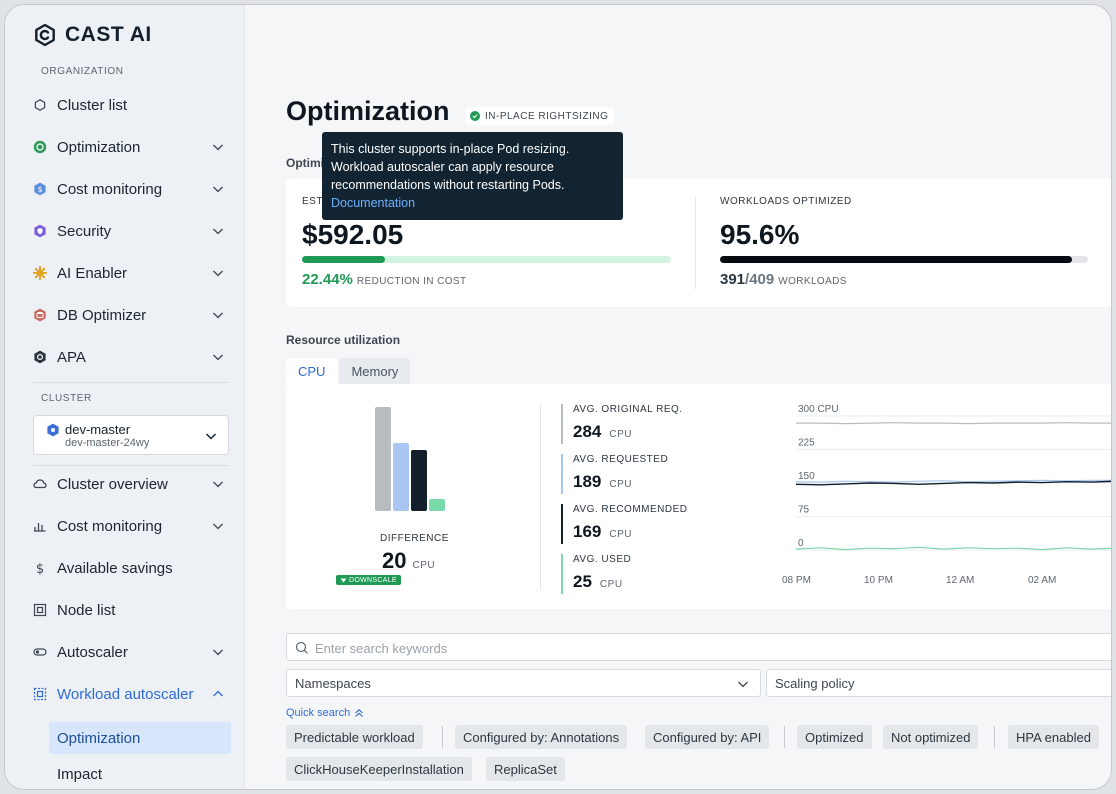 This screenshot has width=1116, height=794. Describe the element at coordinates (733, 279) in the screenshot. I see `workloads-optimized-count: 391` at that location.